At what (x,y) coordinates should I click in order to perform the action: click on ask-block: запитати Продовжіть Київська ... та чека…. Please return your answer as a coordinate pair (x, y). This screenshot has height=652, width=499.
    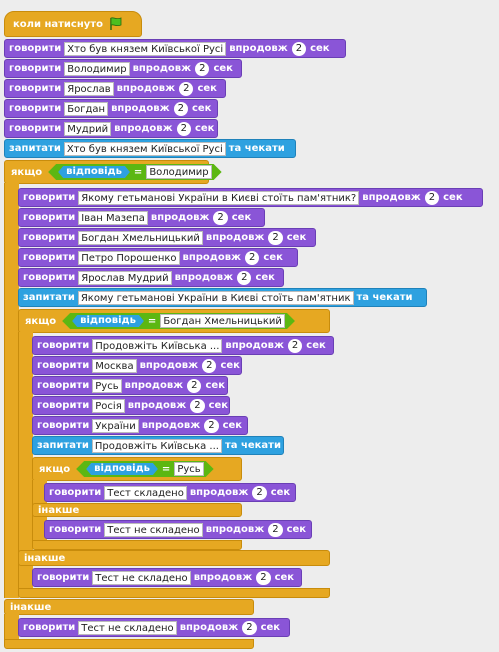
    Looking at the image, I should click on (158, 445).